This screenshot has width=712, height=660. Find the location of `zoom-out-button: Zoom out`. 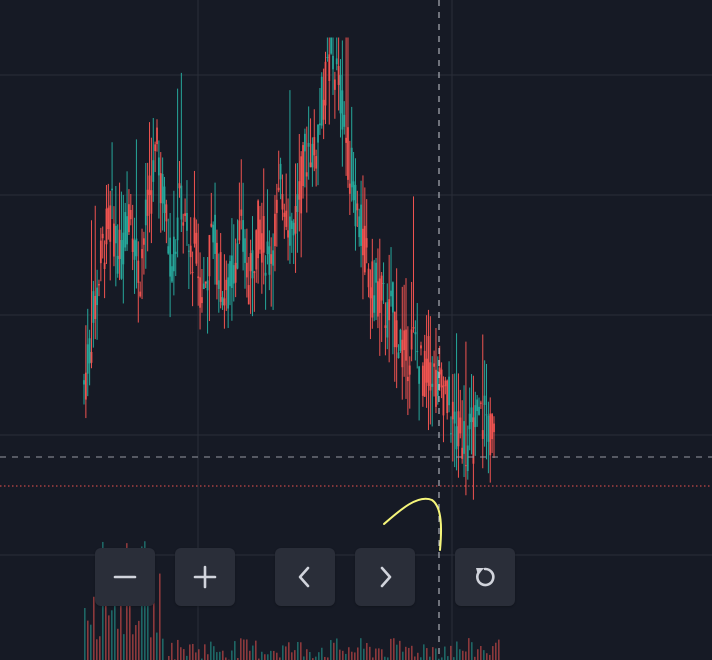

zoom-out-button: Zoom out is located at coordinates (125, 577).